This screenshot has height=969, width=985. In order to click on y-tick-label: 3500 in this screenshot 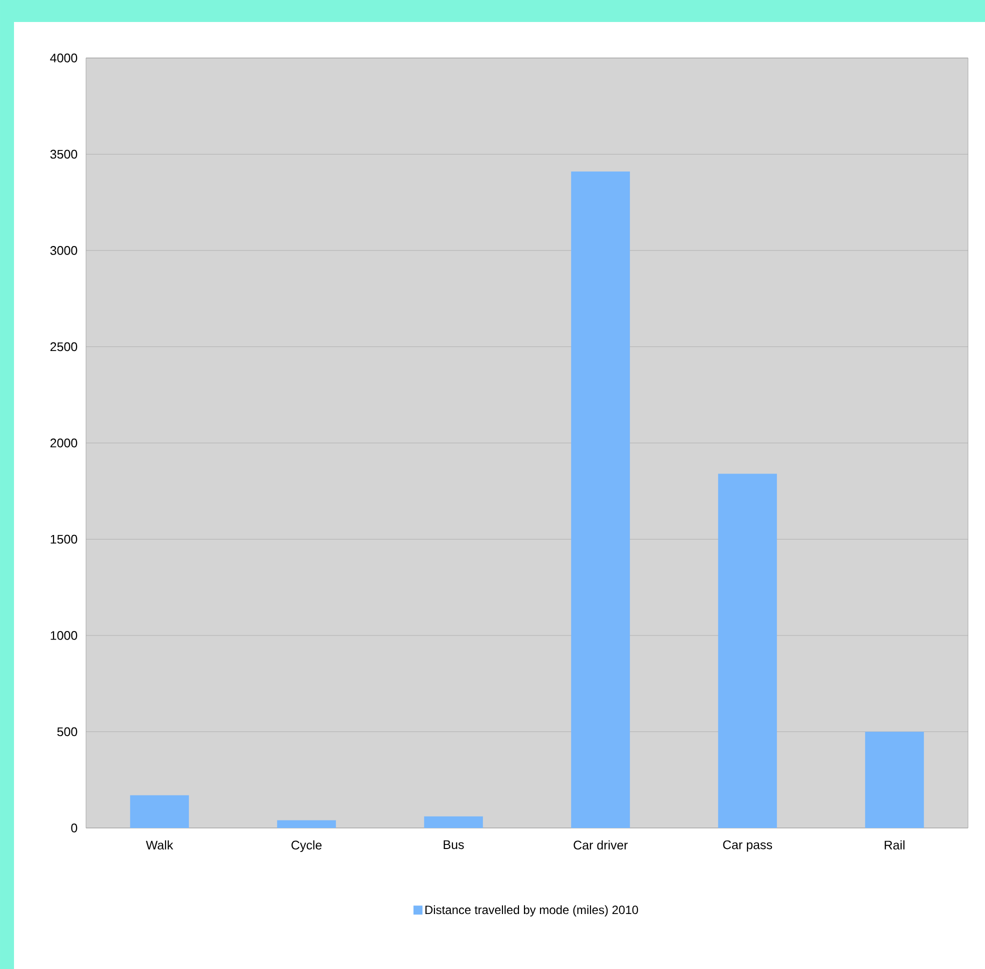, I will do `click(64, 154)`.